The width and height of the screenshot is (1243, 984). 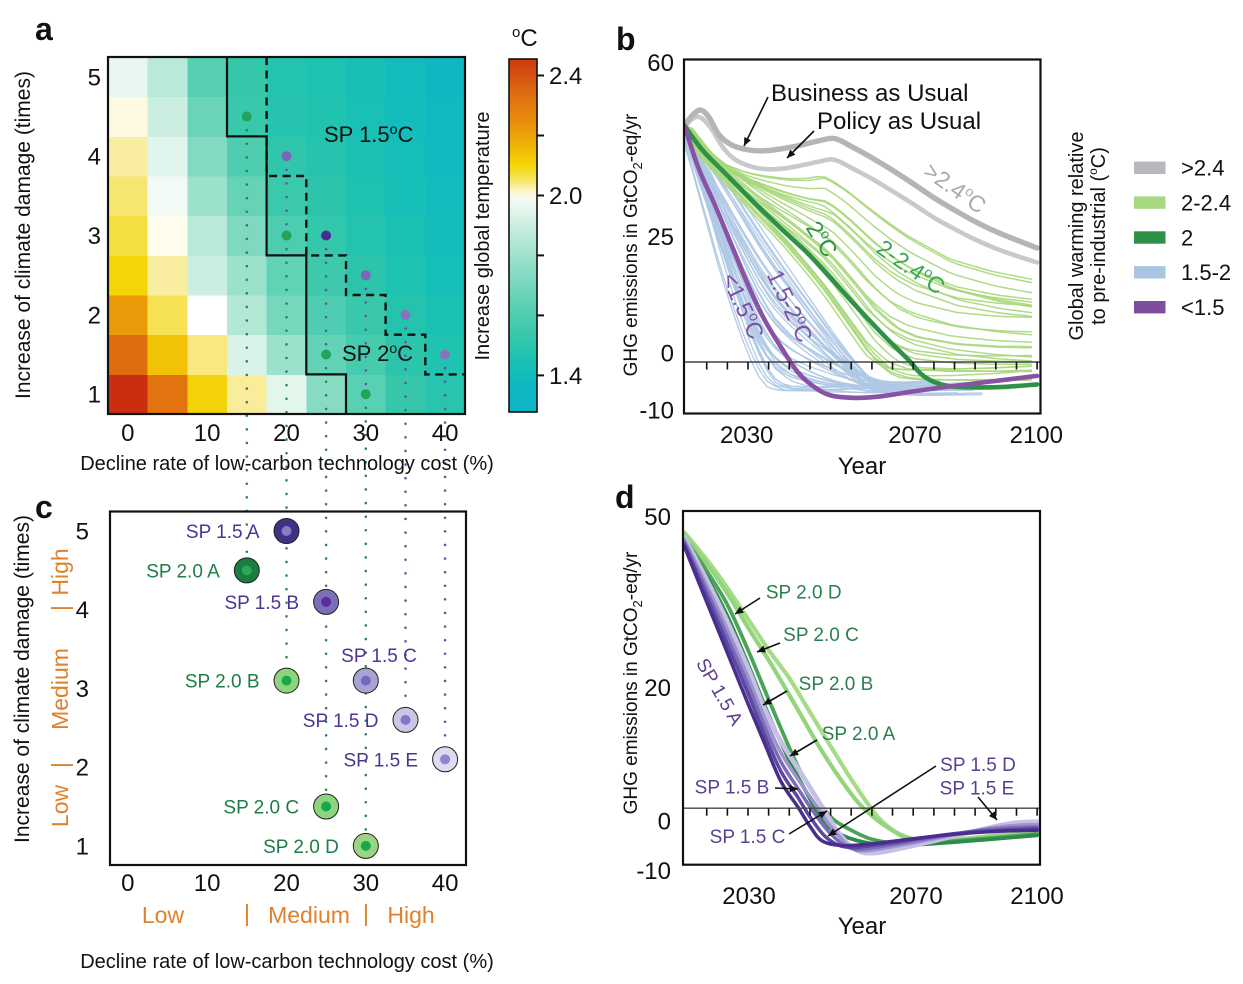 I want to click on svg-text: 2.0, so click(x=565, y=196).